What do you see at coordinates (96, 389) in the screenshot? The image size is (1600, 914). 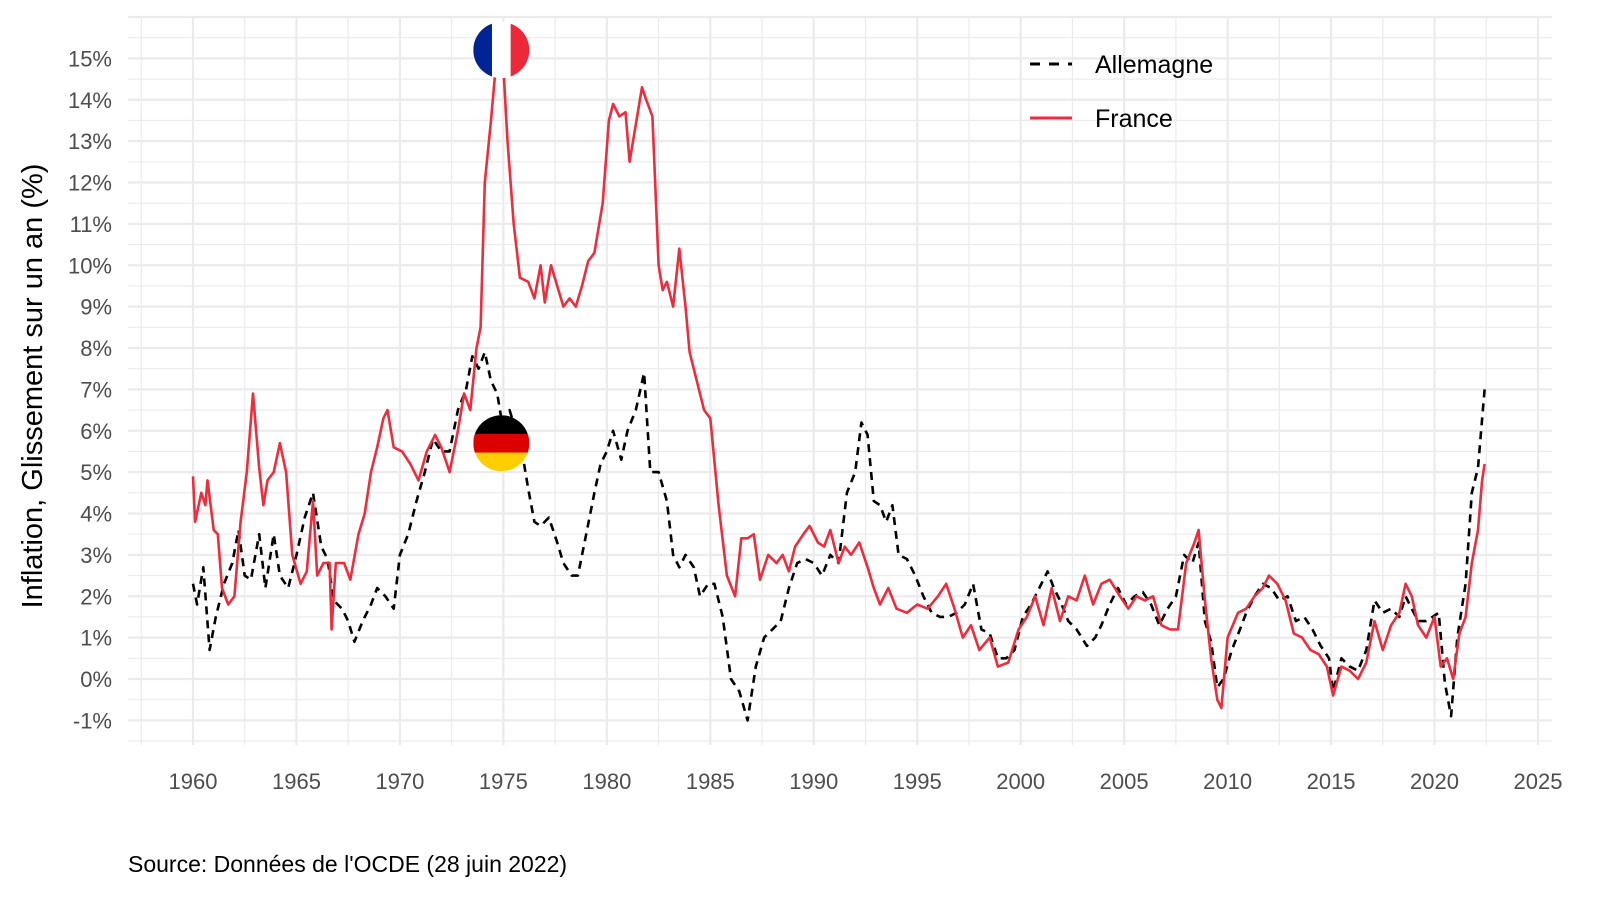 I see `y-tick-label: 7%` at bounding box center [96, 389].